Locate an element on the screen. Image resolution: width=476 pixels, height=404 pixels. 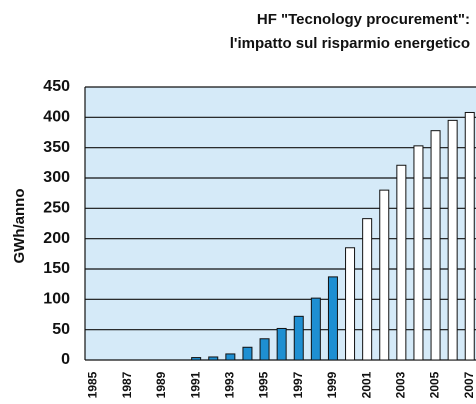
y-tick-label: 50 is located at coordinates (61, 329).